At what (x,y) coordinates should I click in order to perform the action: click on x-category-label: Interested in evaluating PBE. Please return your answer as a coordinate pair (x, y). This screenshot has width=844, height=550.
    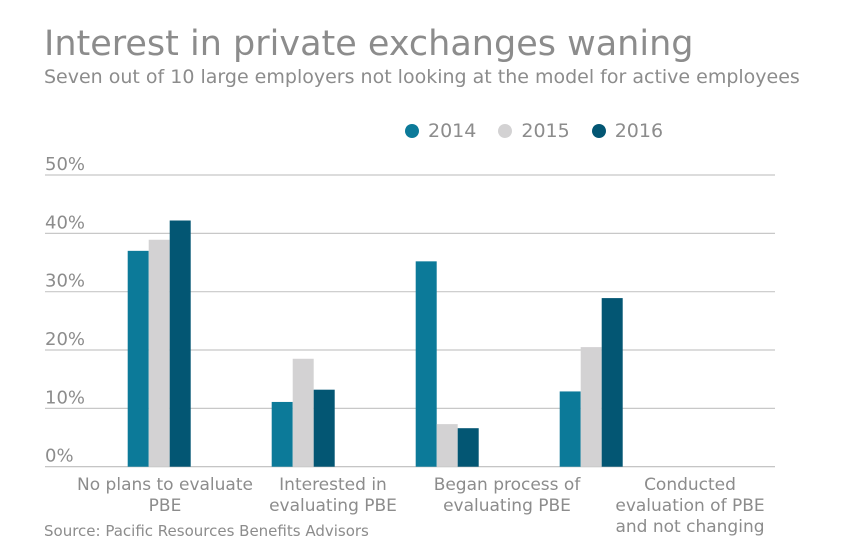
    Looking at the image, I should click on (333, 495).